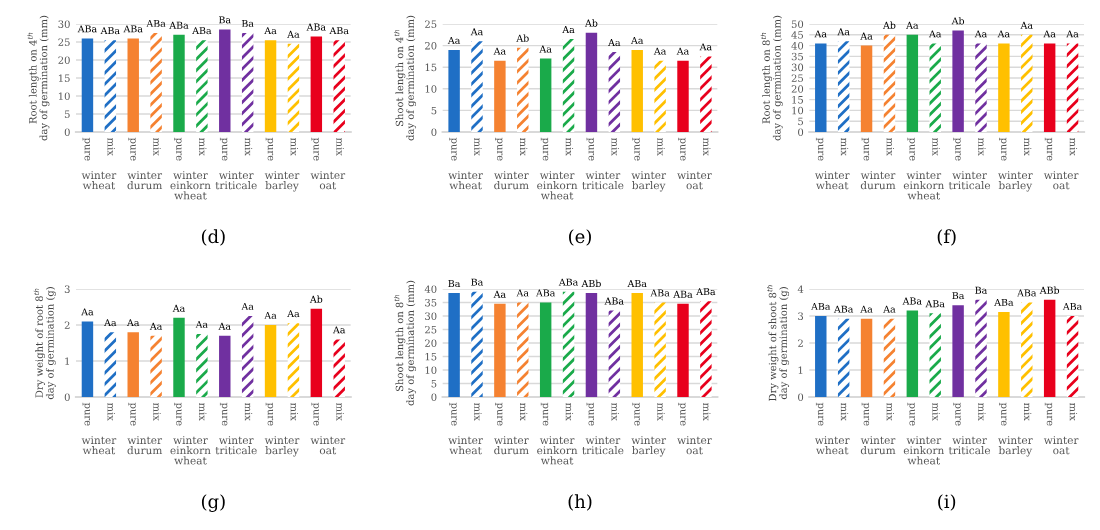 The image size is (1100, 530). I want to click on text: (i), so click(947, 502).